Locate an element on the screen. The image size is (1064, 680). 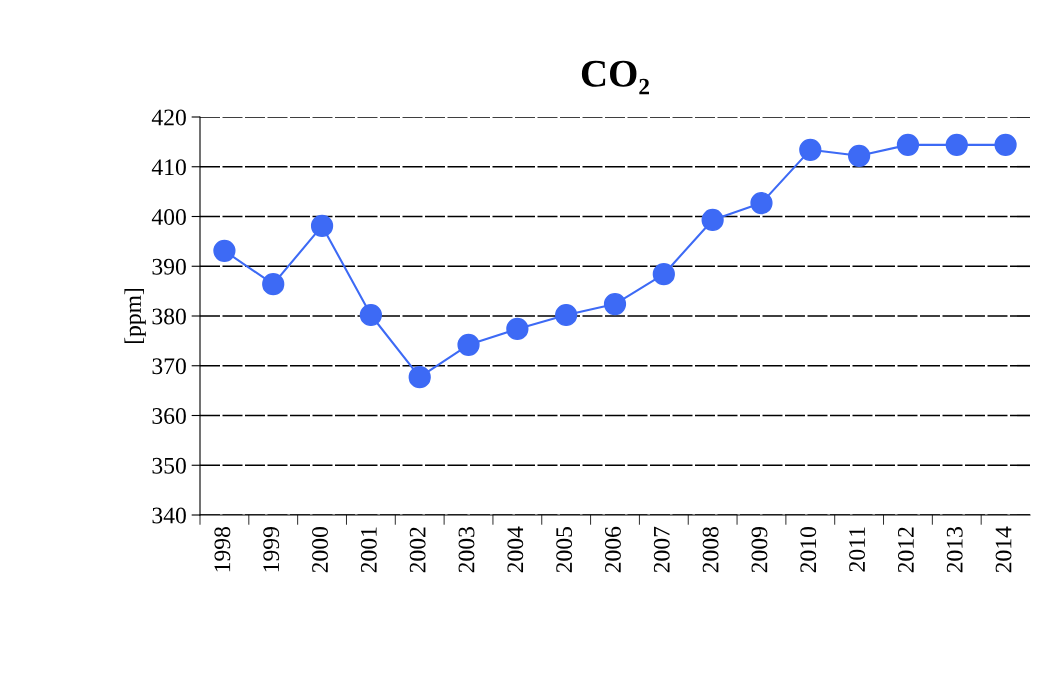
x-tick-label: 2001 is located at coordinates (368, 550).